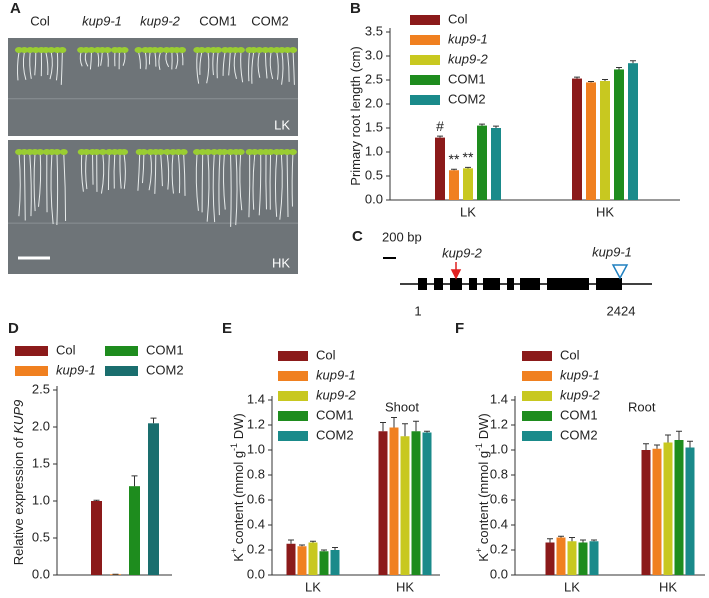 This screenshot has width=709, height=598. I want to click on panel-label: D, so click(13, 328).